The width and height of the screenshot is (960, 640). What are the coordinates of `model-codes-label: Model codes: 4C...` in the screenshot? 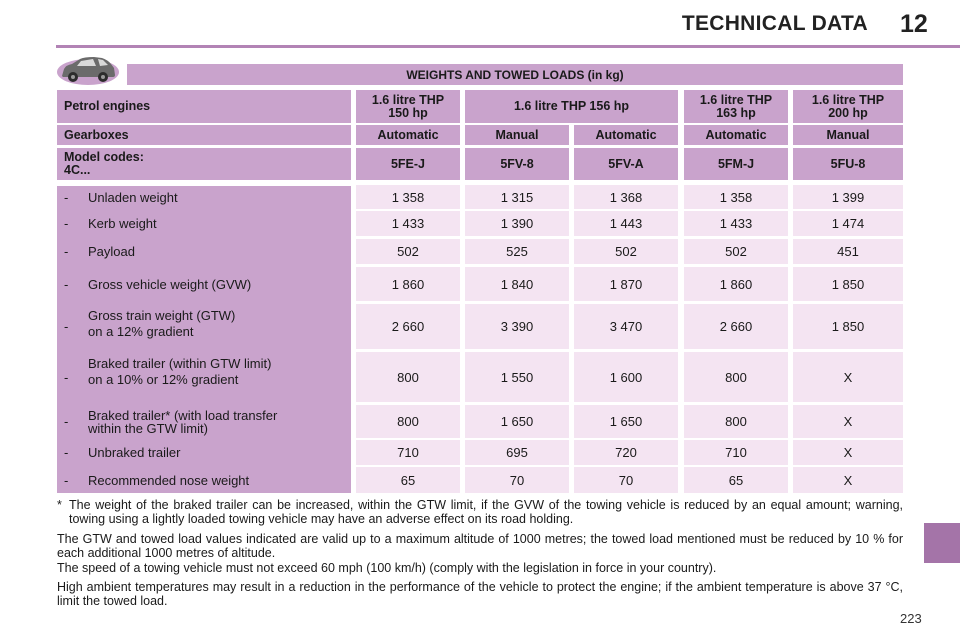 It's located at (204, 164).